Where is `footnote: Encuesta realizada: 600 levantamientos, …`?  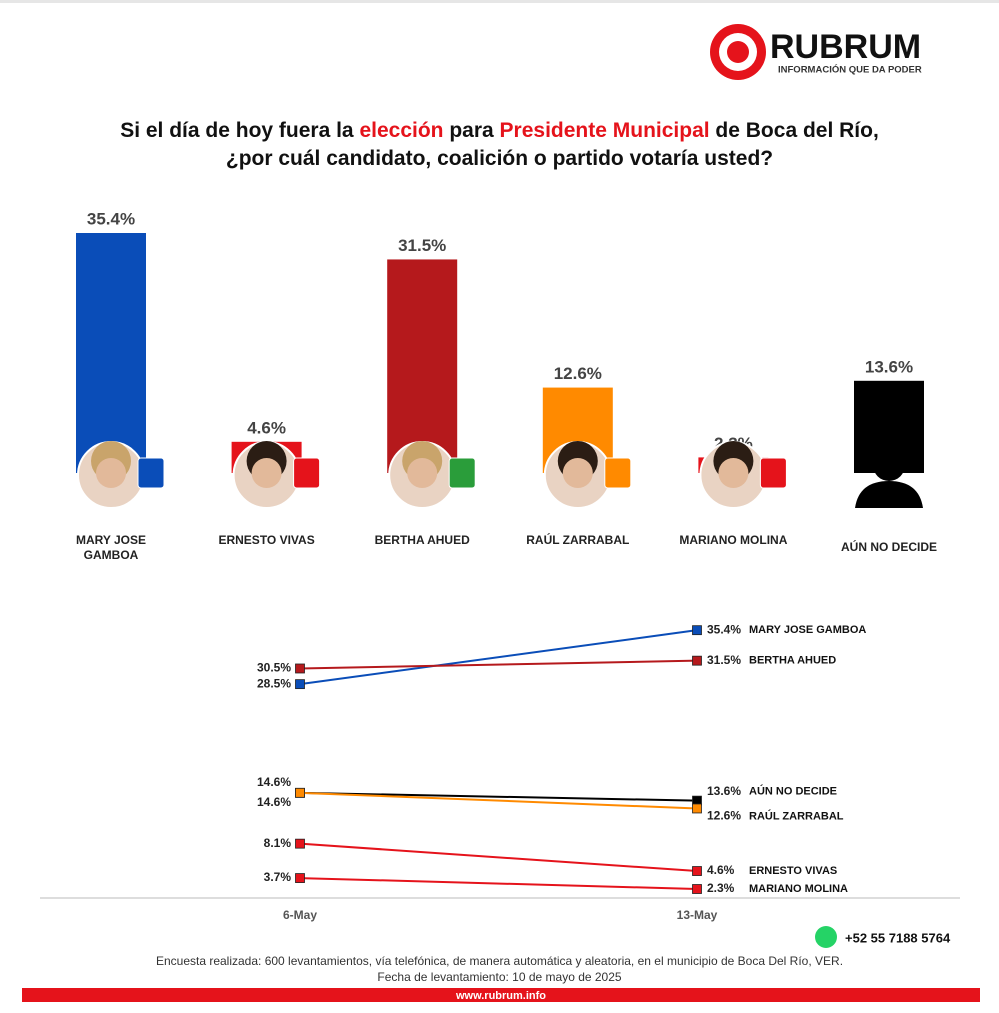 footnote: Encuesta realizada: 600 levantamientos, … is located at coordinates (499, 961).